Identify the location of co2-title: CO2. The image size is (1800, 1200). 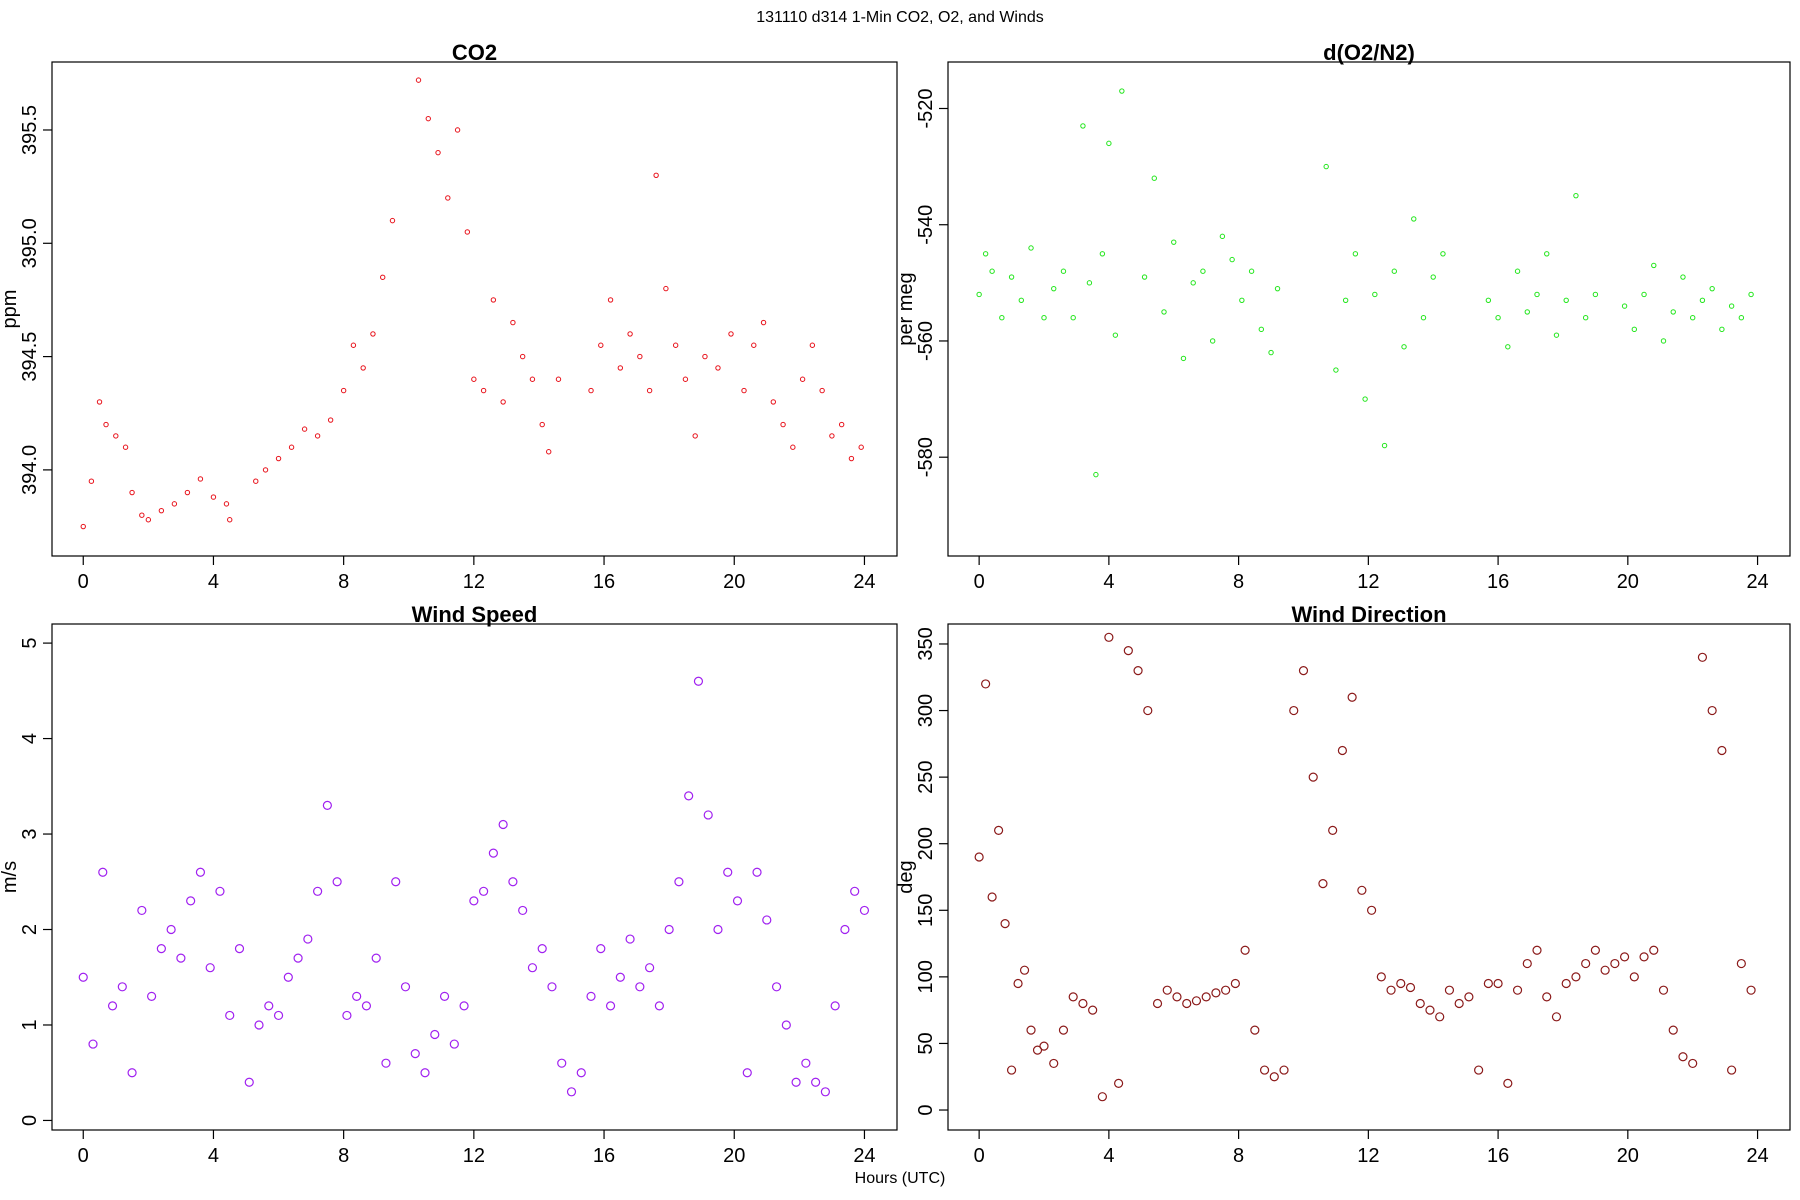
(474, 52).